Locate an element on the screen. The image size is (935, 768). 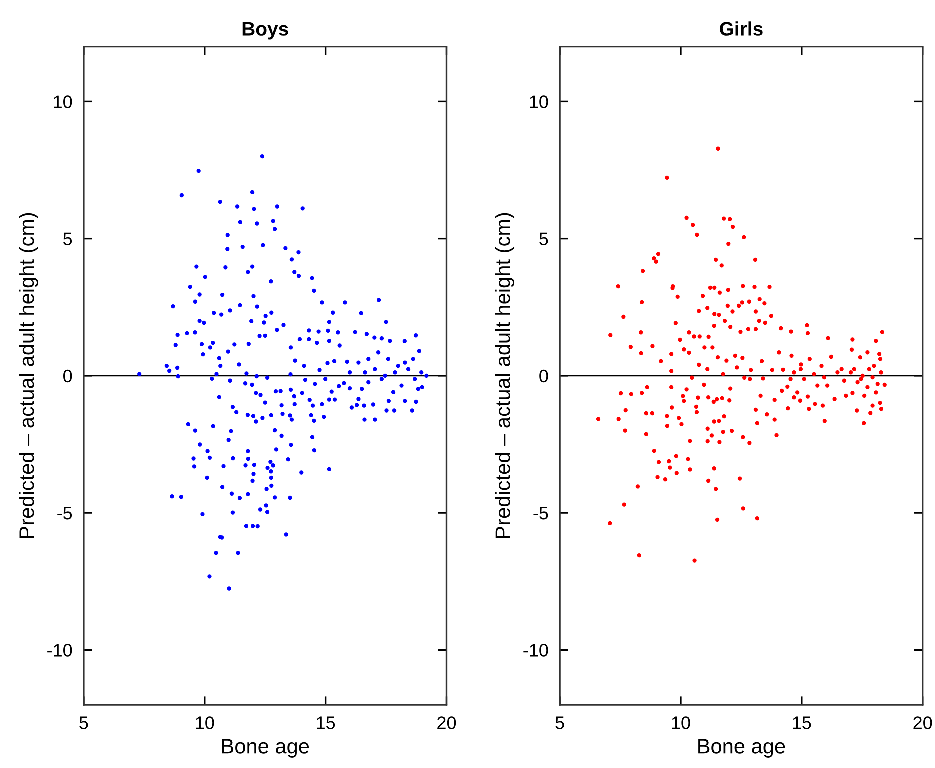
chart-title: Boys is located at coordinates (265, 31).